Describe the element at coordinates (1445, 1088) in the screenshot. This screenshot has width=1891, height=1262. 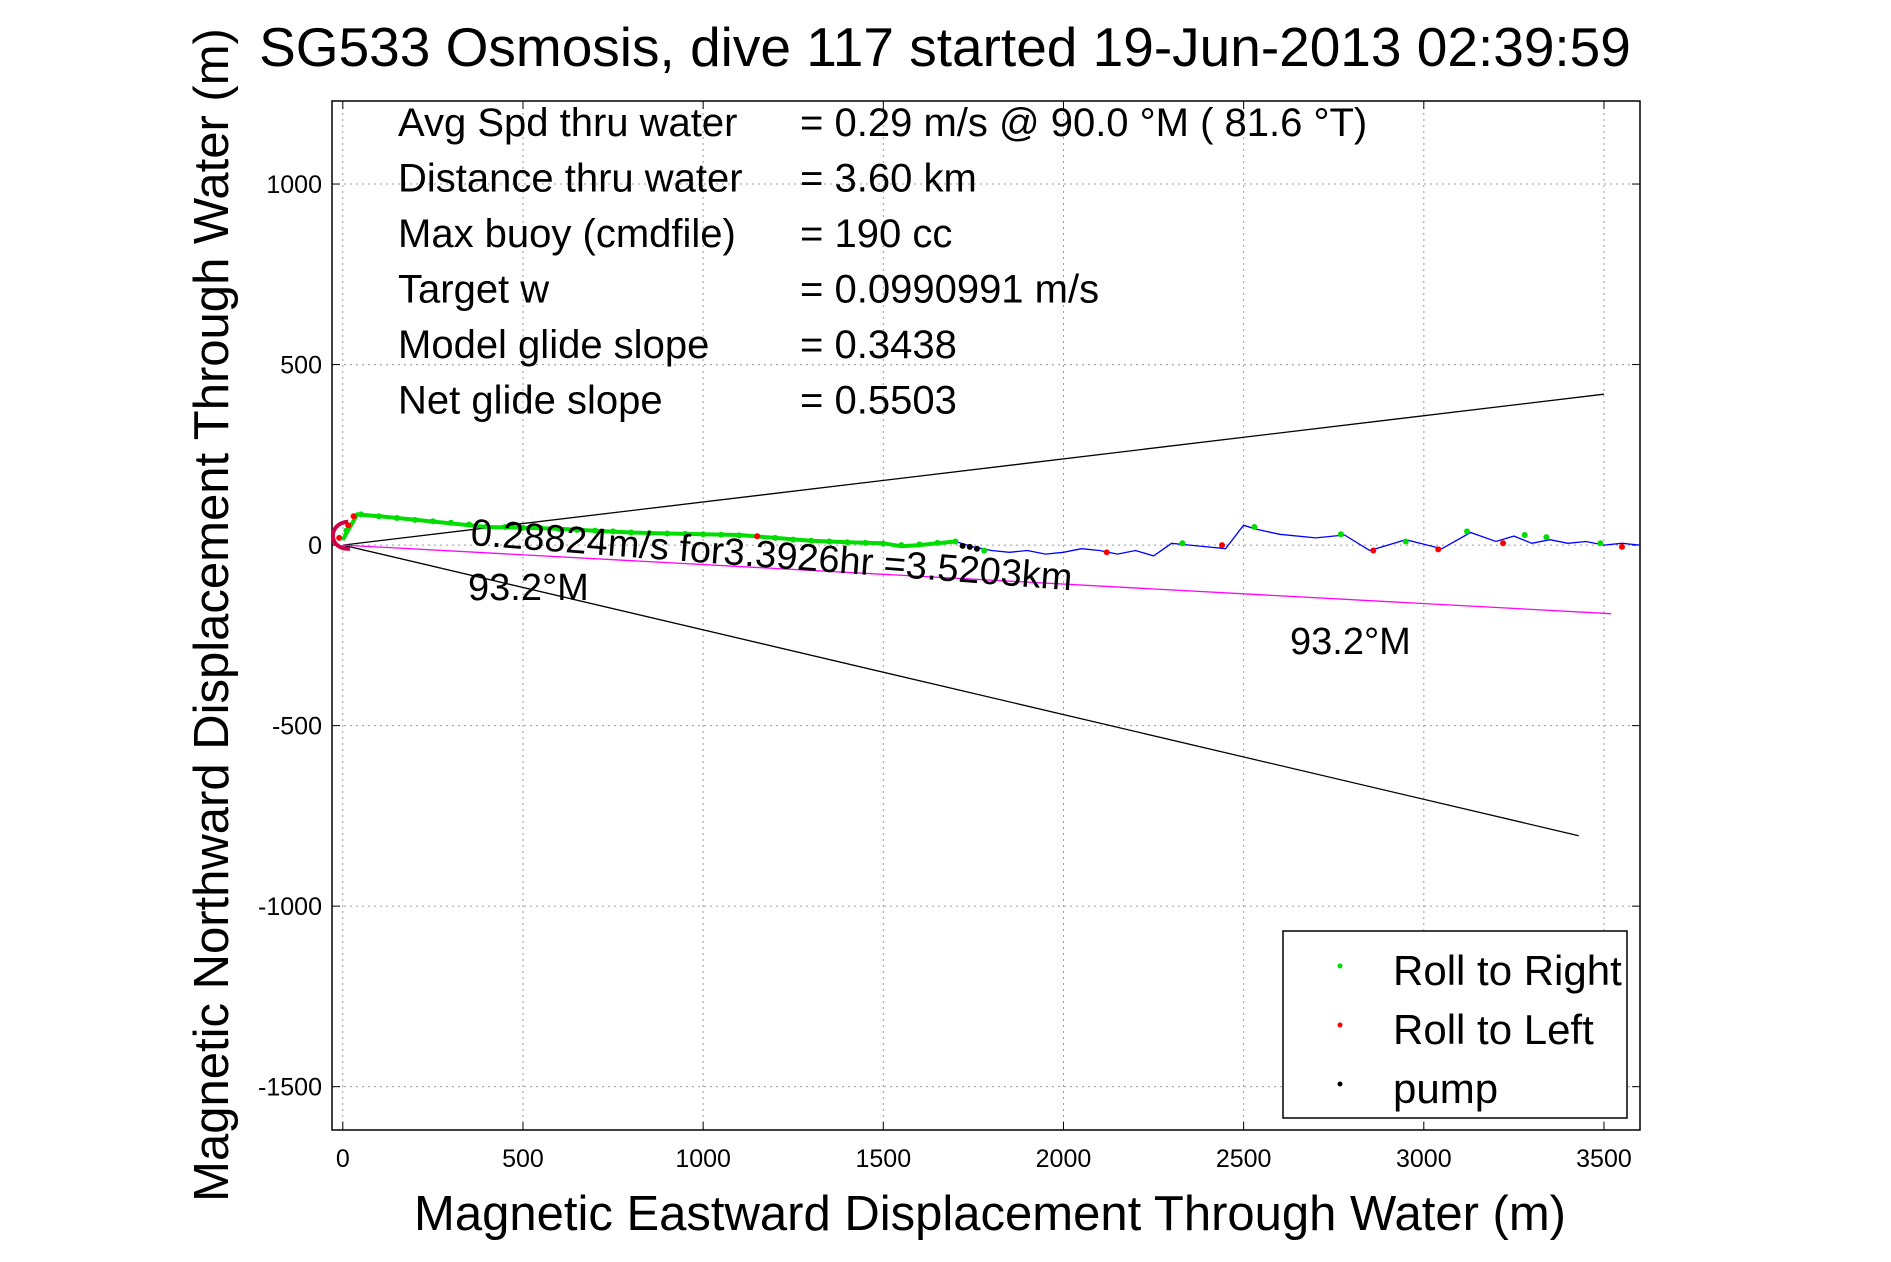
I see `legend-label-pump: pump` at that location.